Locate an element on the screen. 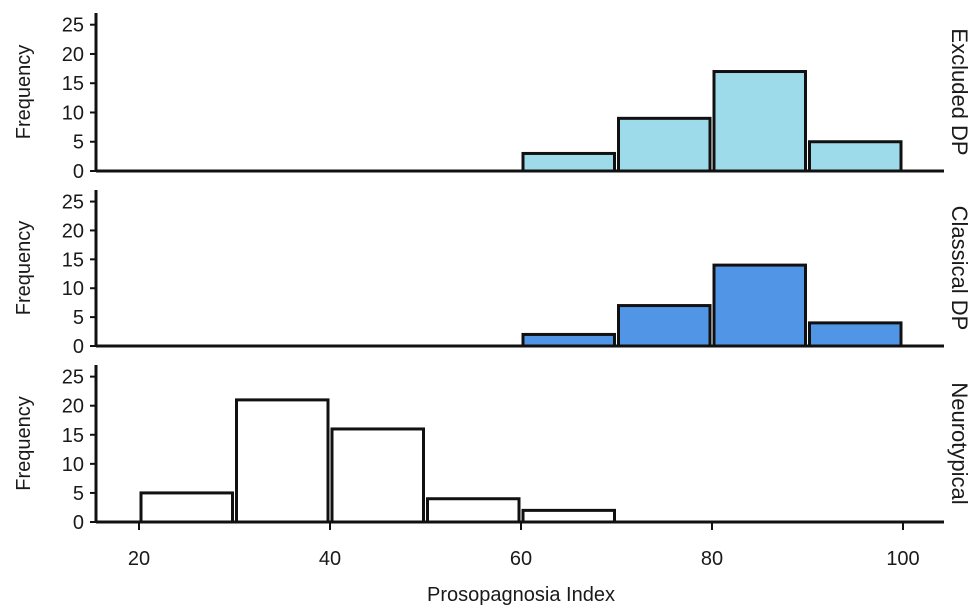 The width and height of the screenshot is (976, 614). y-axis-title-panel-3: Frequency is located at coordinates (24, 443).